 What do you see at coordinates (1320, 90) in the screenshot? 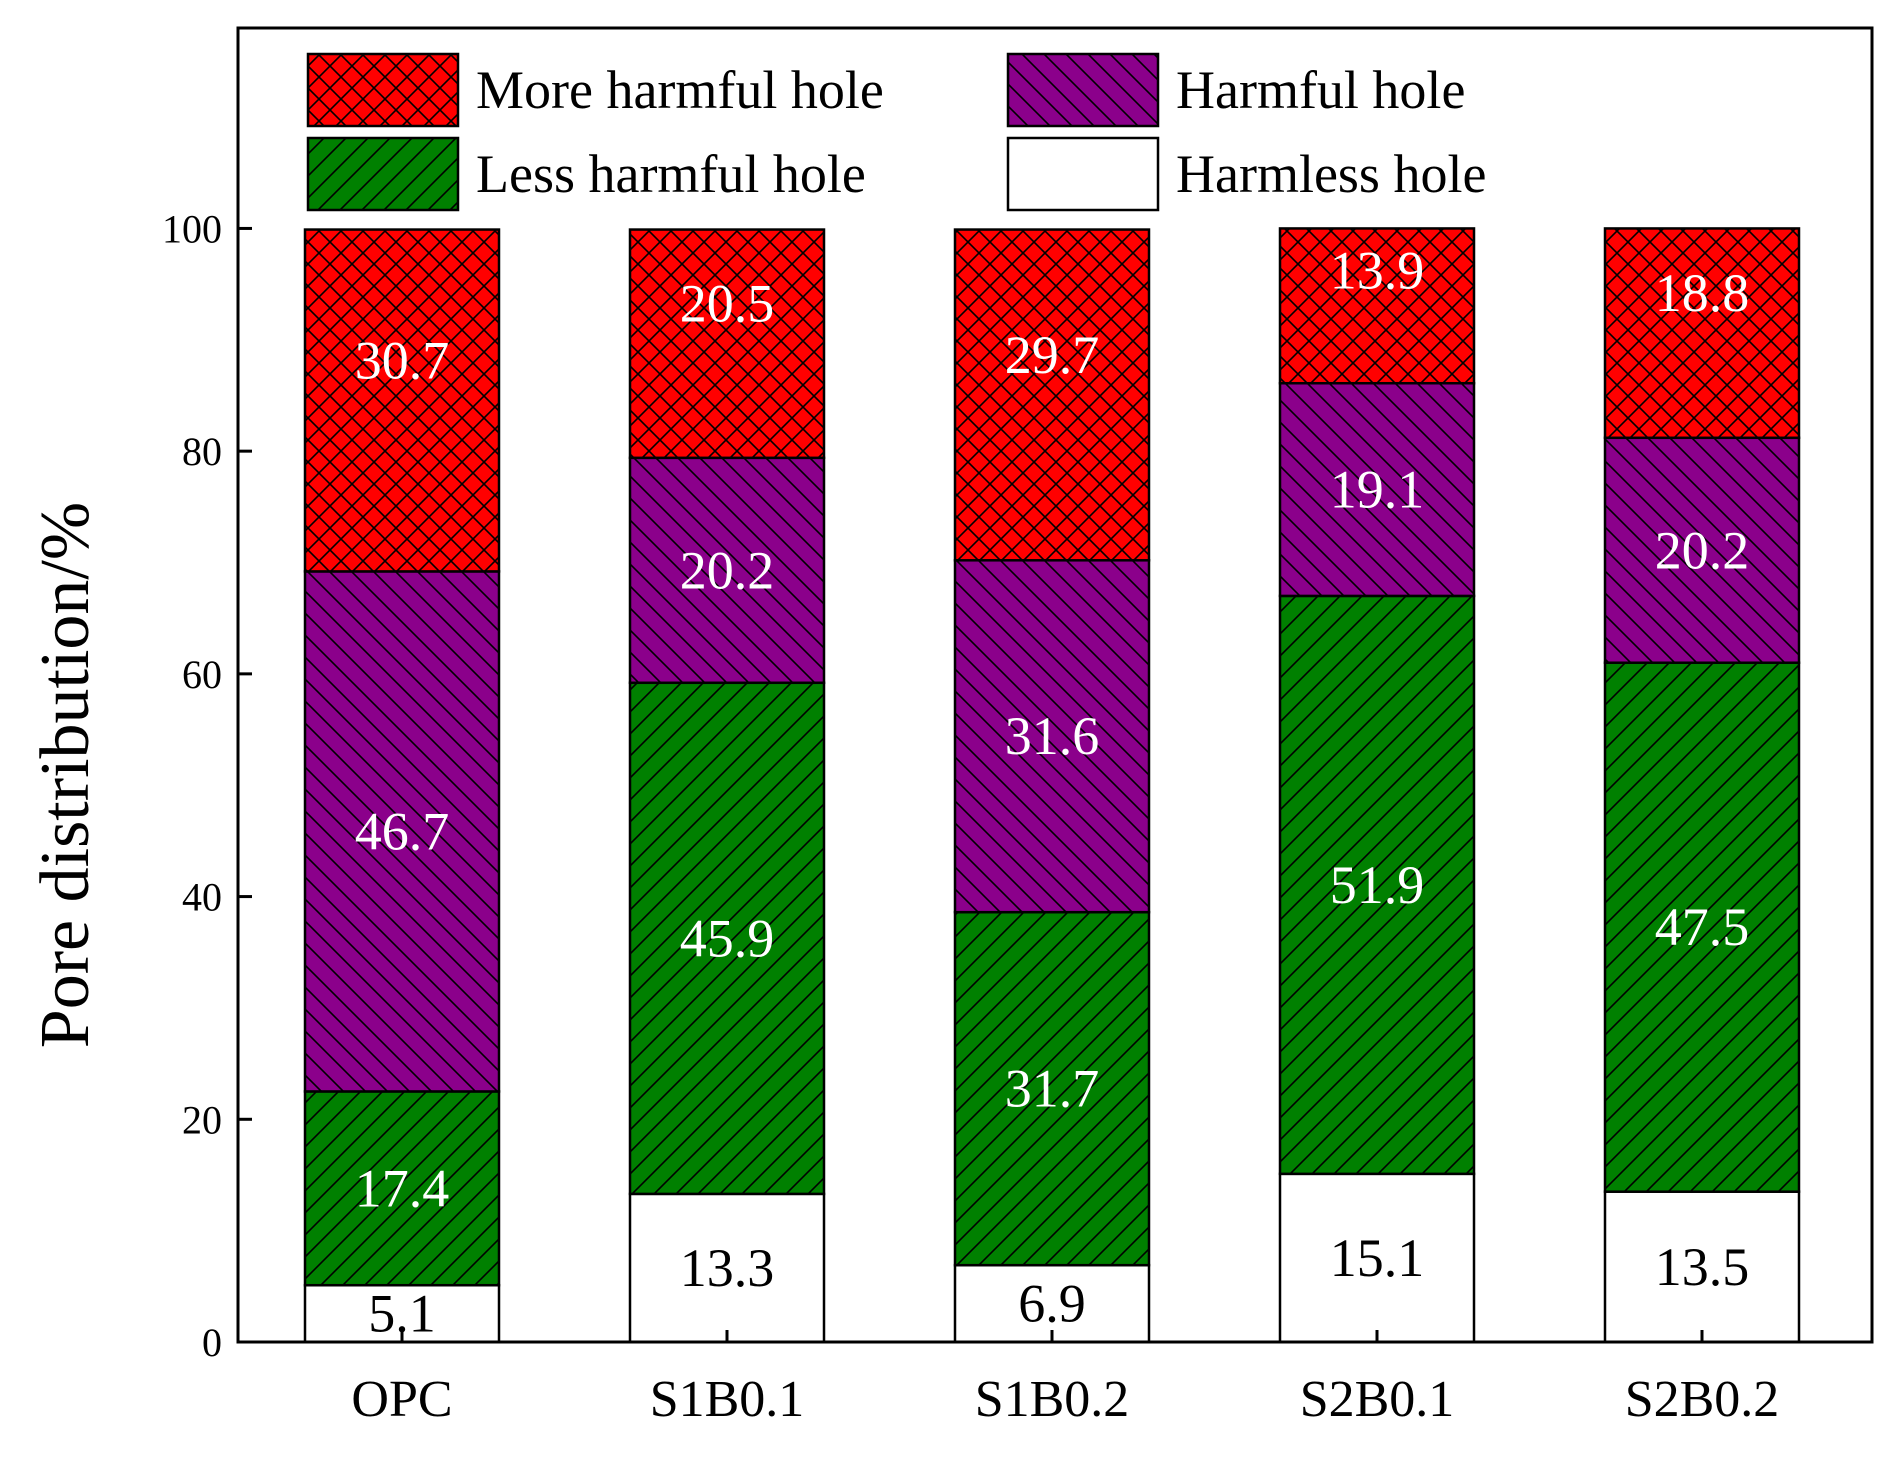
I see `legend-harmful-hole-label: Harmful hole` at bounding box center [1320, 90].